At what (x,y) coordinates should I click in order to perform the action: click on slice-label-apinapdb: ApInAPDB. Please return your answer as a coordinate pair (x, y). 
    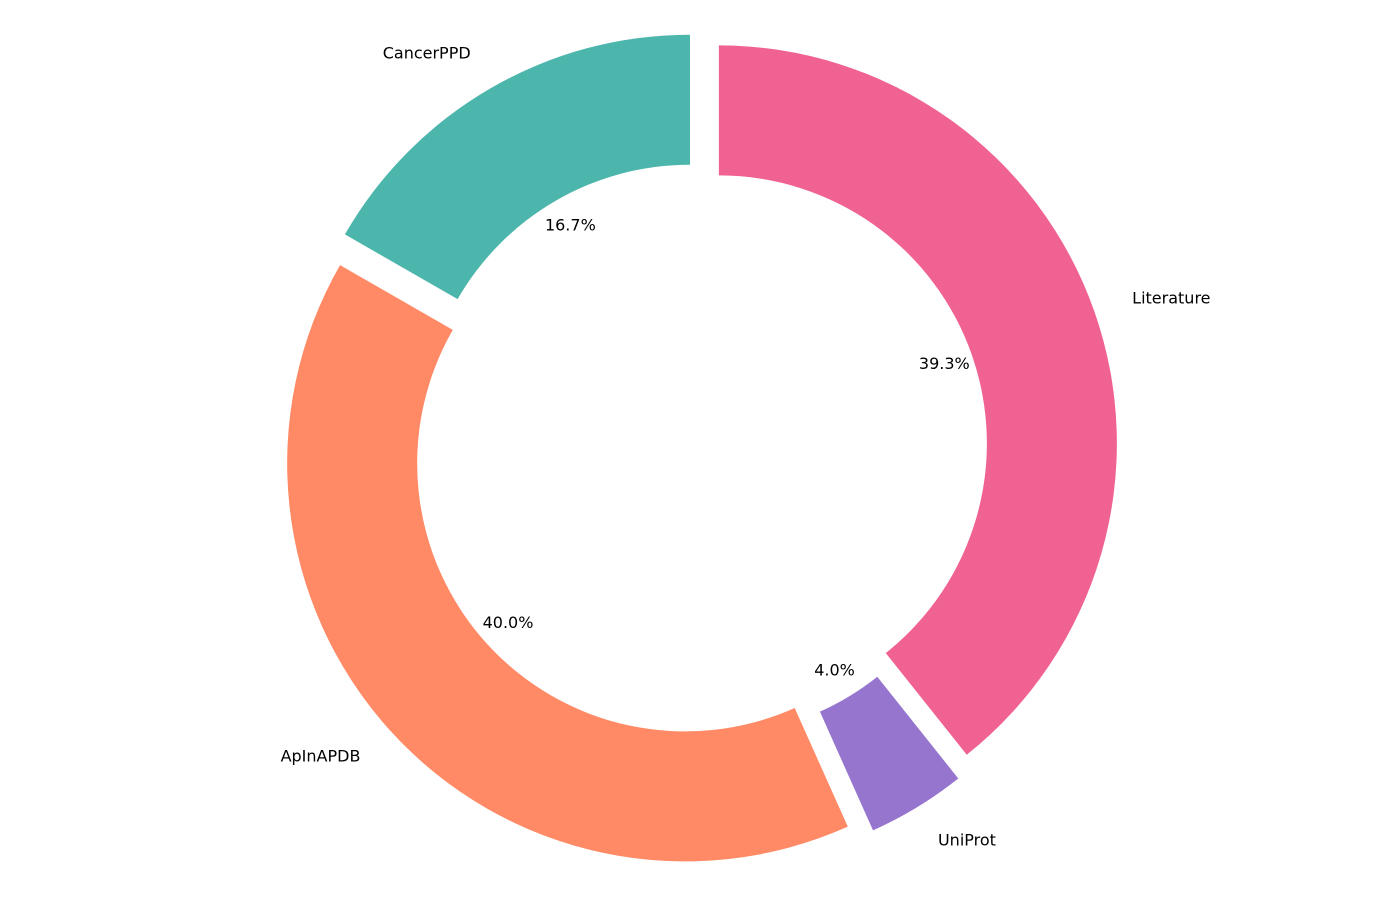
    Looking at the image, I should click on (321, 756).